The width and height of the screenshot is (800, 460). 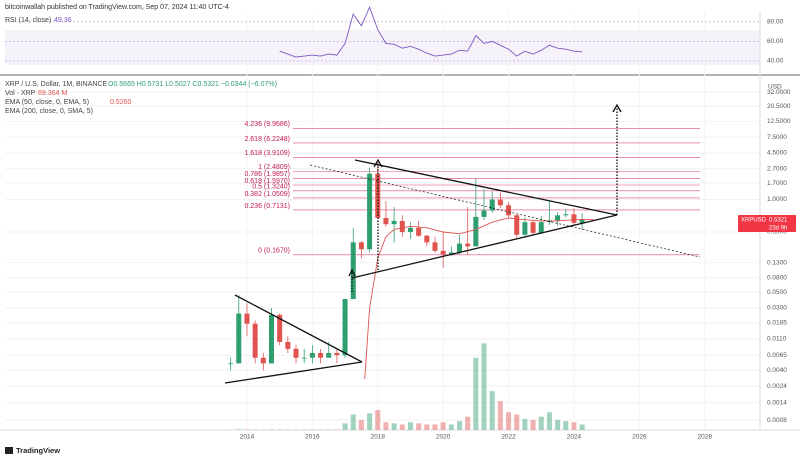 I want to click on y-tick-label: 2.7000, so click(x=777, y=168).